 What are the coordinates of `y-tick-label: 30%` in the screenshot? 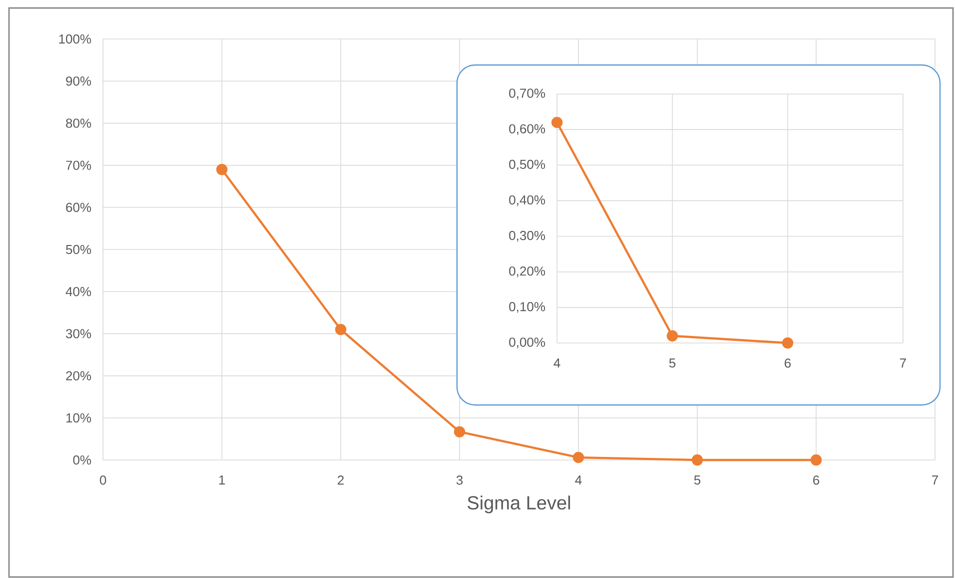 It's located at (79, 333).